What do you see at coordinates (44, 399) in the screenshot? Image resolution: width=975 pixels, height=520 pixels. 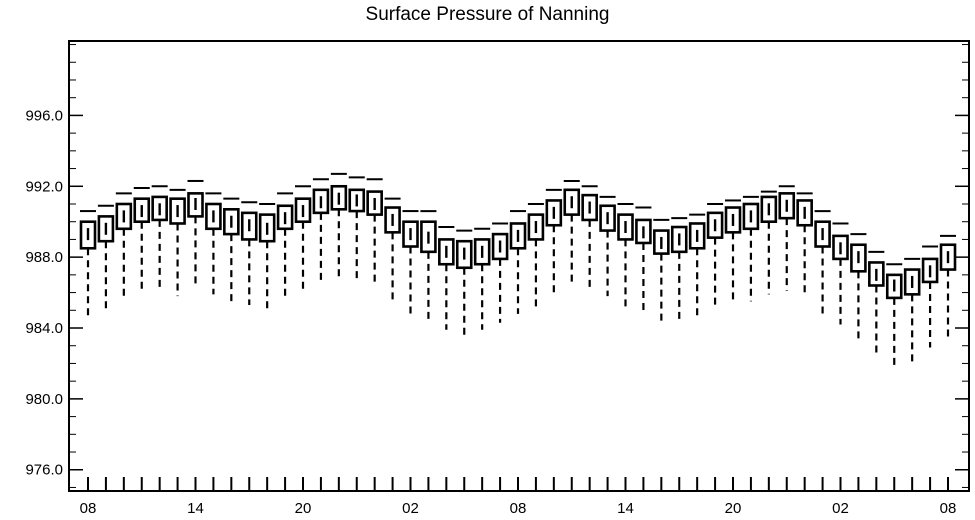 I see `y-tick-label: 980.0` at bounding box center [44, 399].